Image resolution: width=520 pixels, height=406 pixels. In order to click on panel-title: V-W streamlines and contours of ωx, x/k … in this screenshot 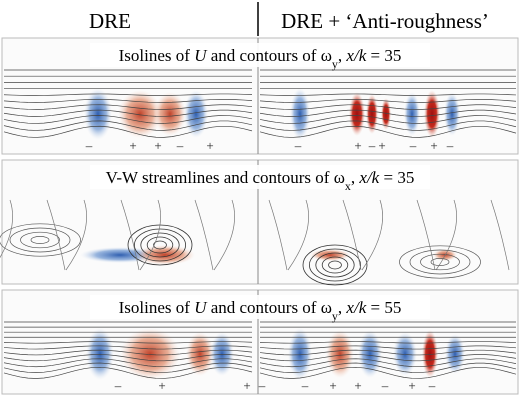, I will do `click(260, 180)`.